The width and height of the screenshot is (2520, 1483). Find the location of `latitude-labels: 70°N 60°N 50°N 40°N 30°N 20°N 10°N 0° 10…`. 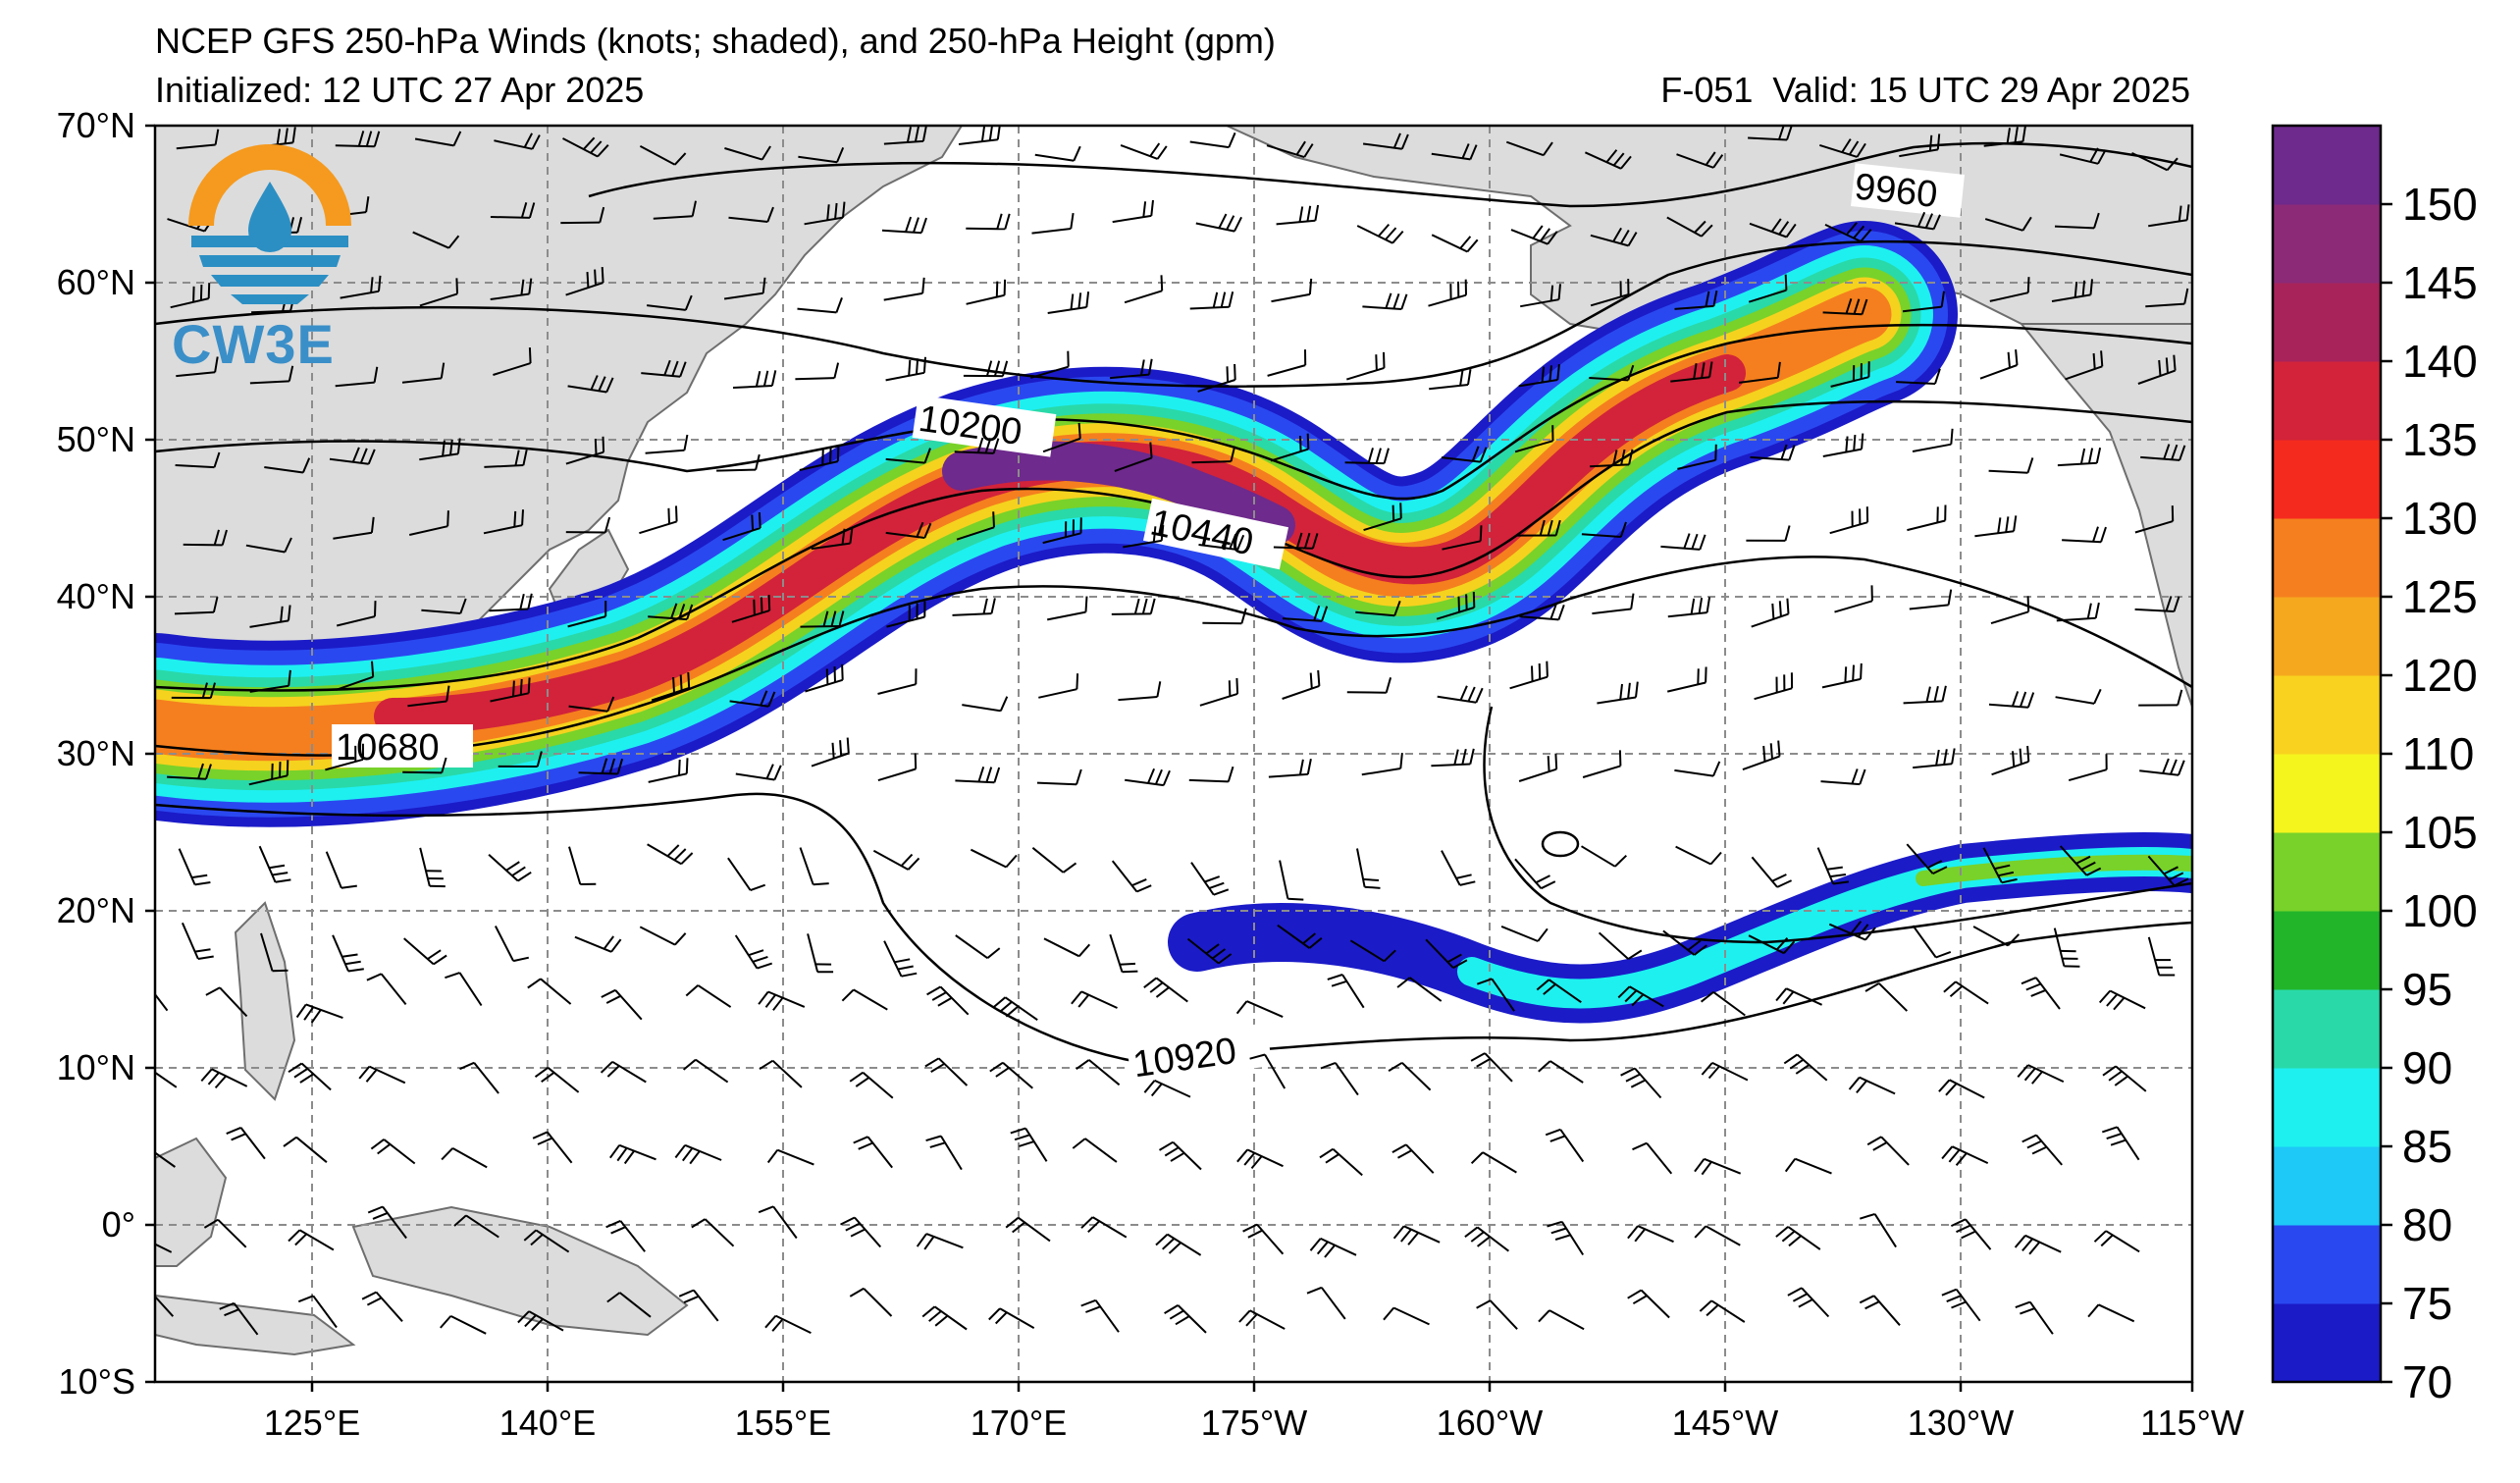

latitude-labels: 70°N 60°N 50°N 40°N 30°N 20°N 10°N 0° 10… is located at coordinates (96, 754).